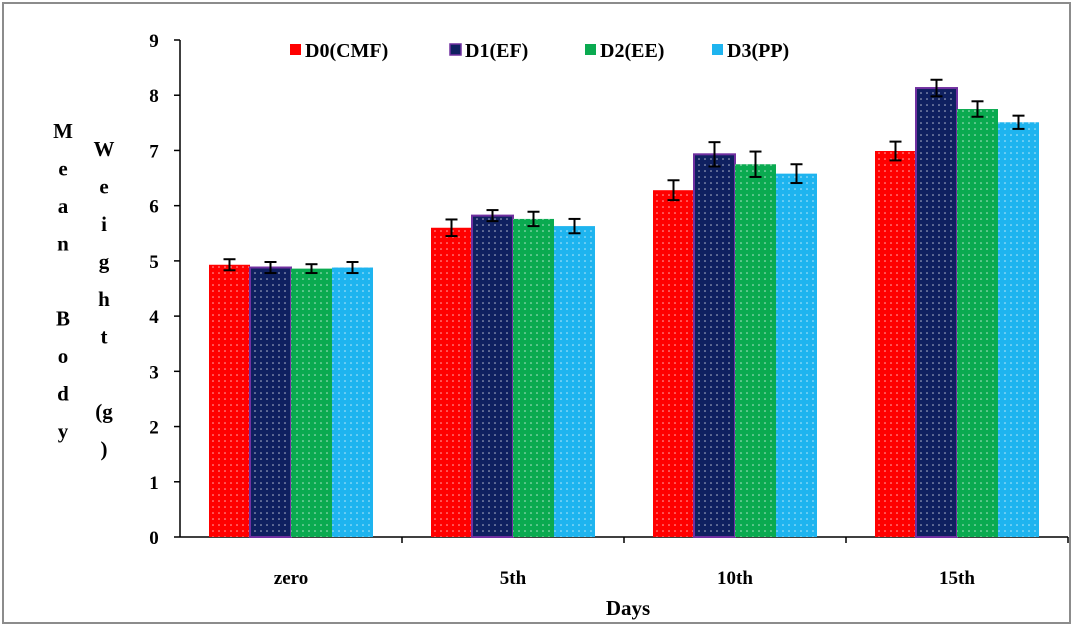 The width and height of the screenshot is (1073, 626). I want to click on legend-label: D1(EF), so click(496, 51).